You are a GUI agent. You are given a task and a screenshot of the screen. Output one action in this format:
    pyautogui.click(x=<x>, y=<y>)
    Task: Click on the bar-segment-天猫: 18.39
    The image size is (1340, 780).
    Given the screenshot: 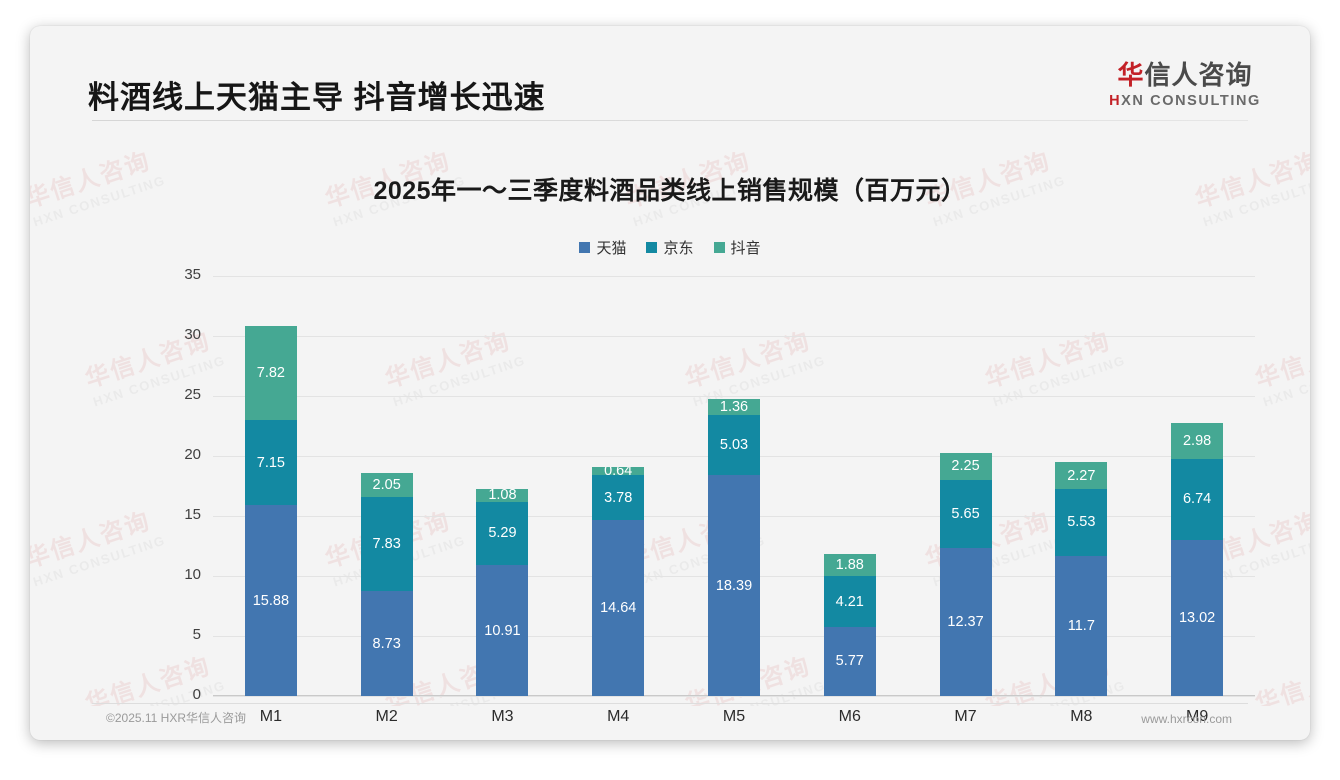 What is the action you would take?
    pyautogui.click(x=734, y=585)
    